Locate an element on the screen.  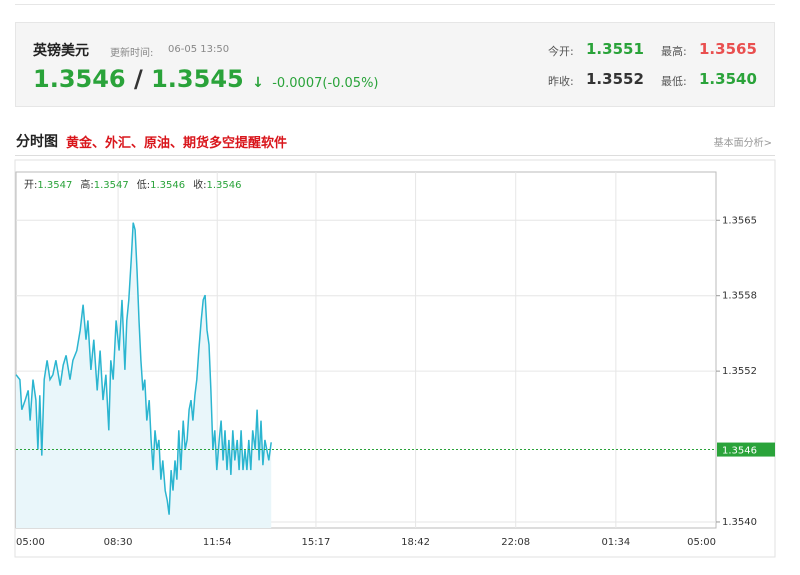
price-row: 1.3546 / 1.3545 ↓ -0.0007(-0.05%) is located at coordinates (206, 79).